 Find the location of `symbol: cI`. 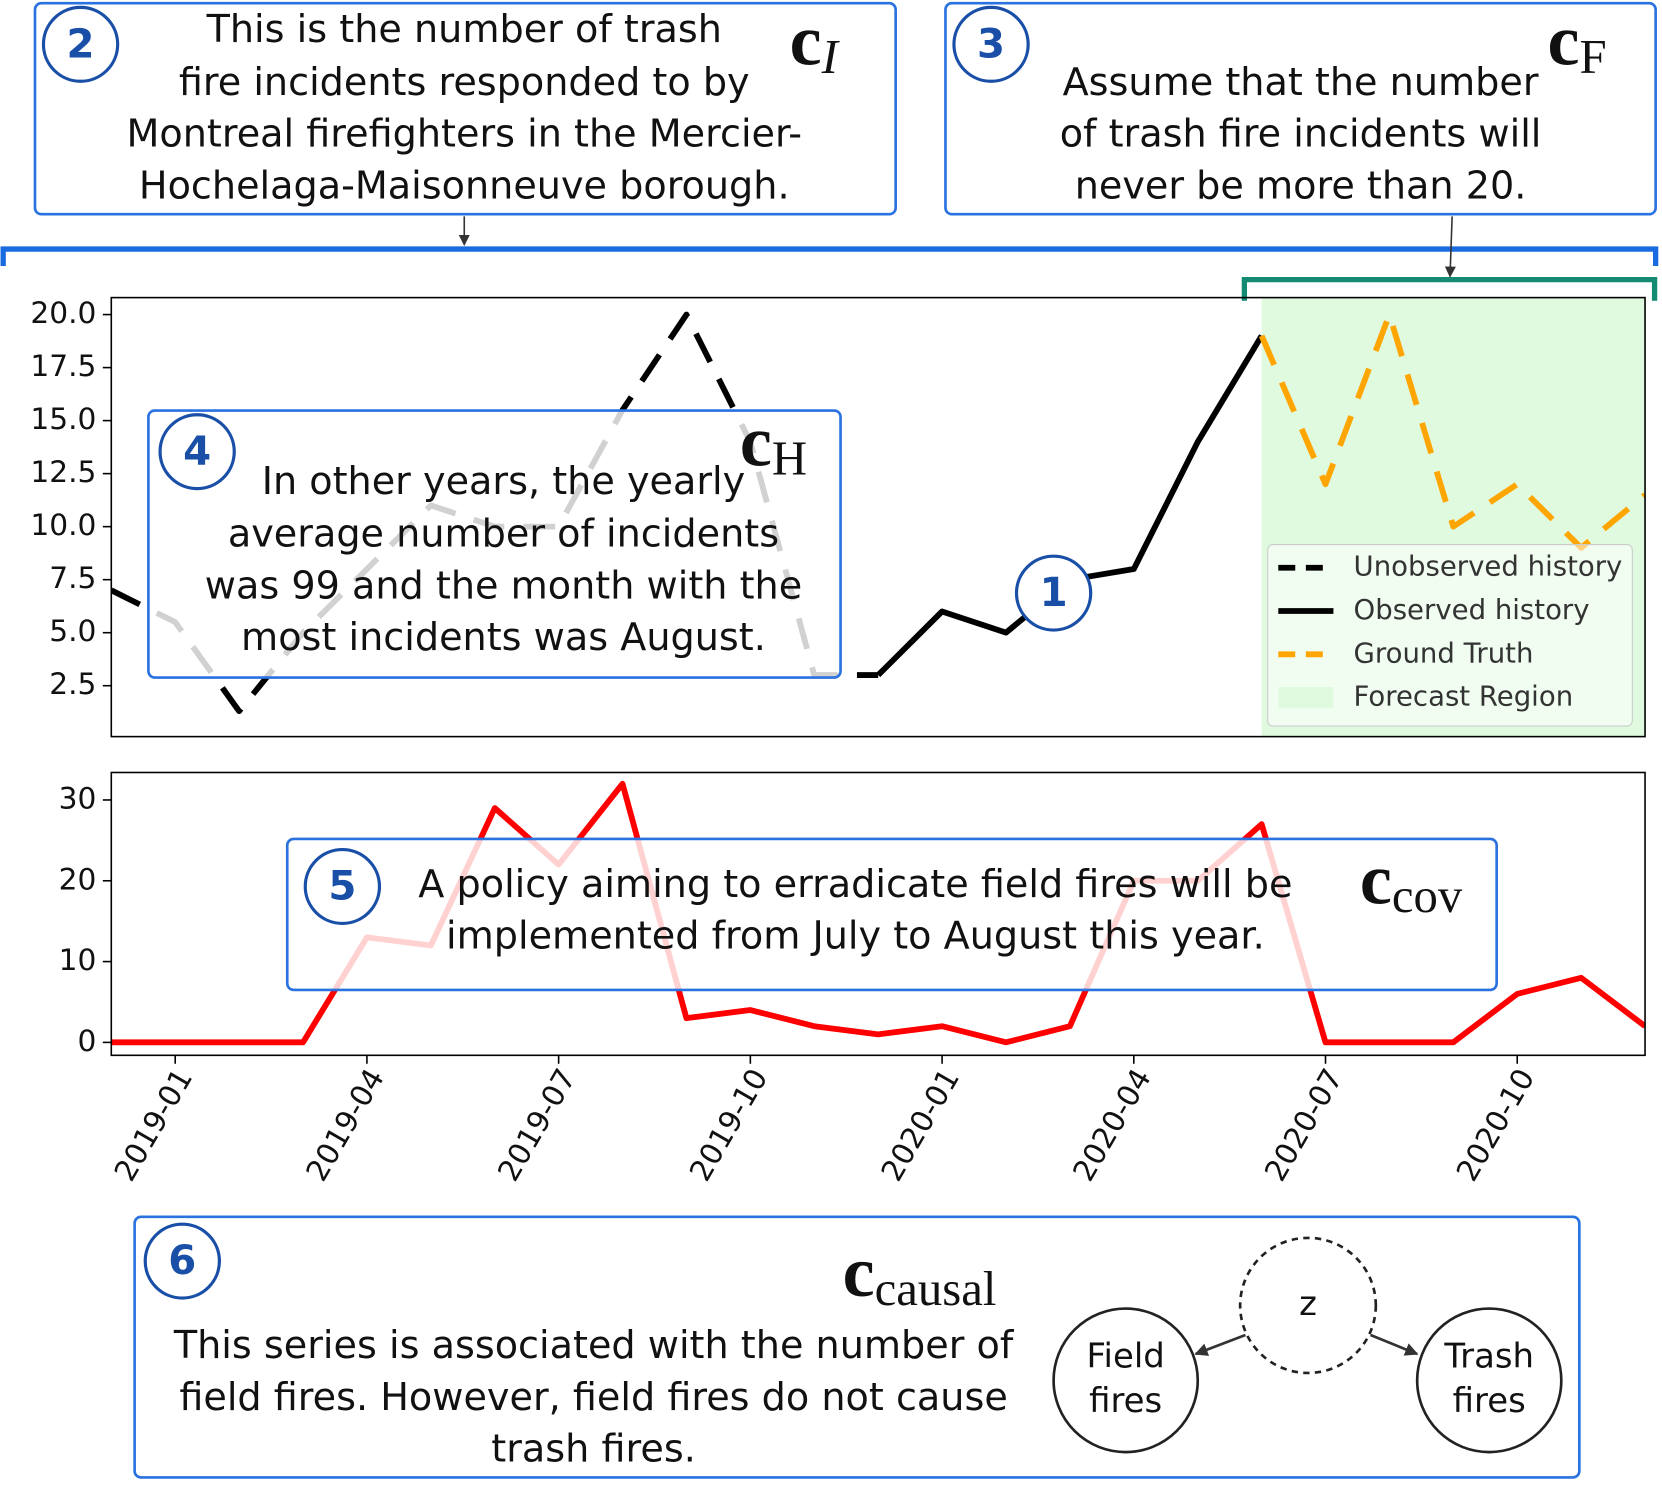

symbol: cI is located at coordinates (815, 42).